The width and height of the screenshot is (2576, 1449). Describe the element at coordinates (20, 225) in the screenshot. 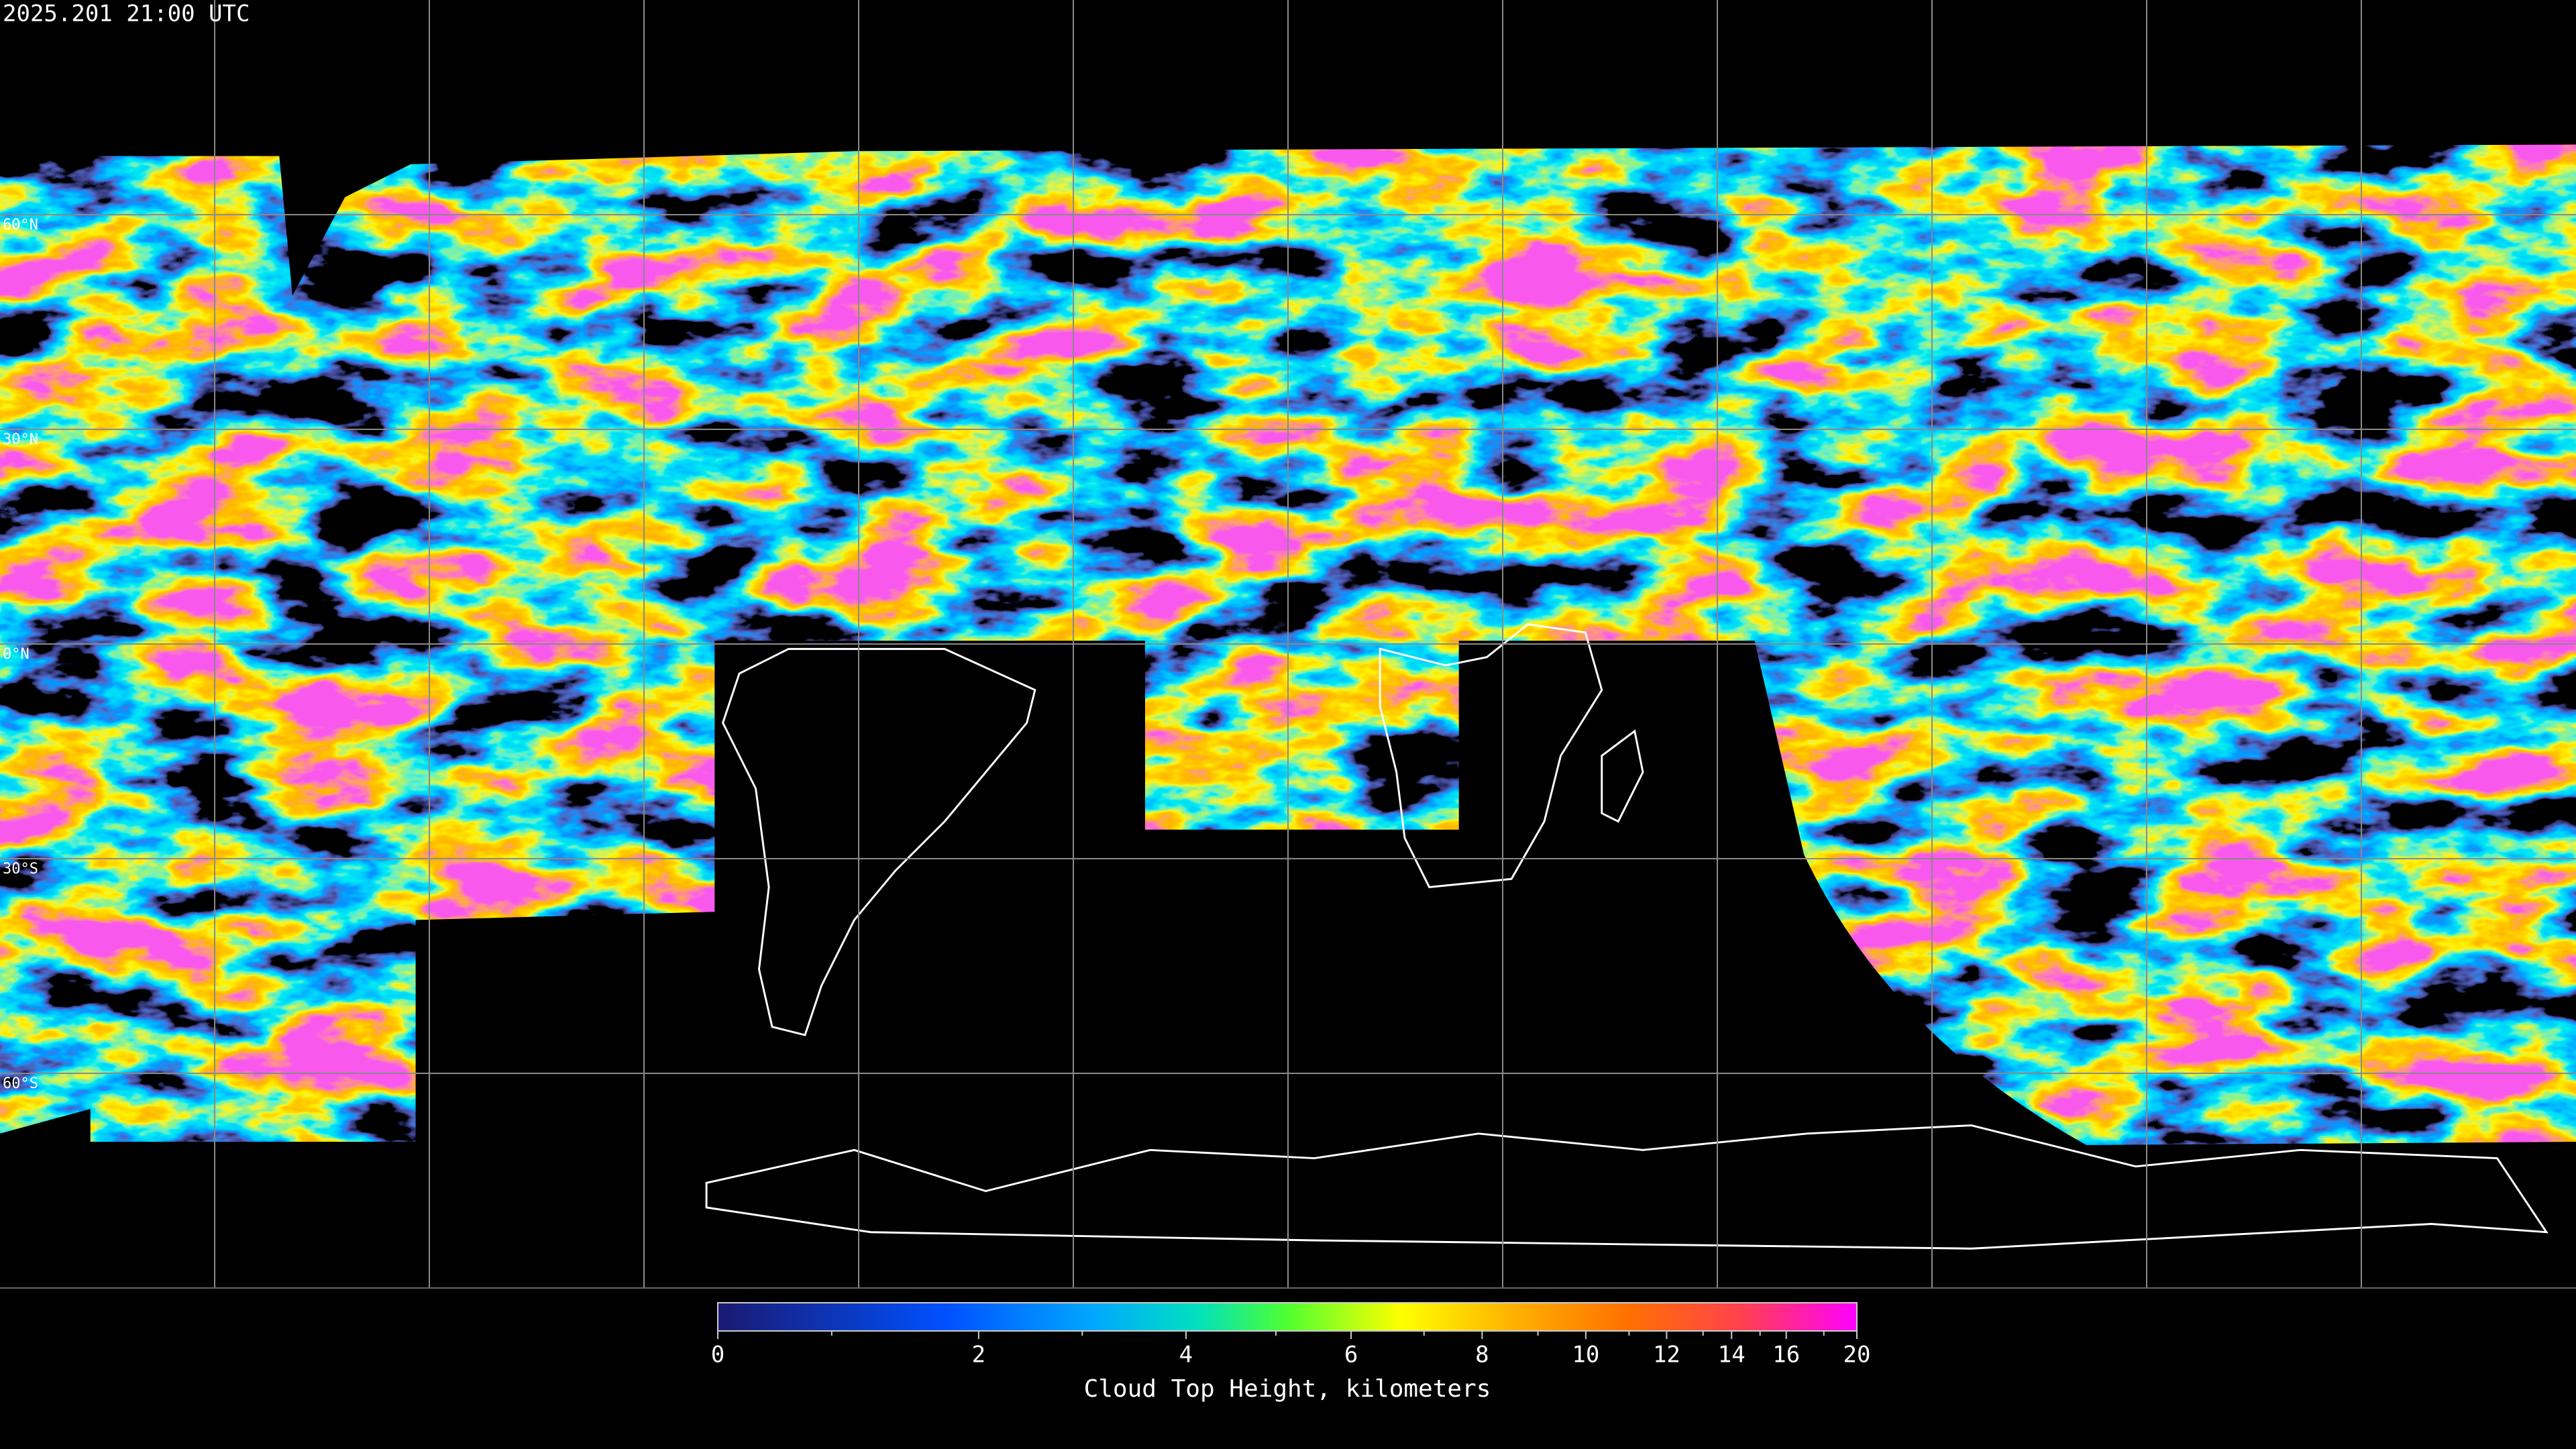

I see `lat-label: 60°N` at that location.